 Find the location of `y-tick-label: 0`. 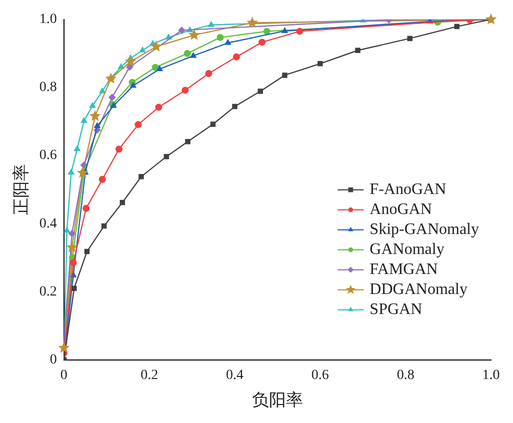

y-tick-label: 0 is located at coordinates (53, 360).